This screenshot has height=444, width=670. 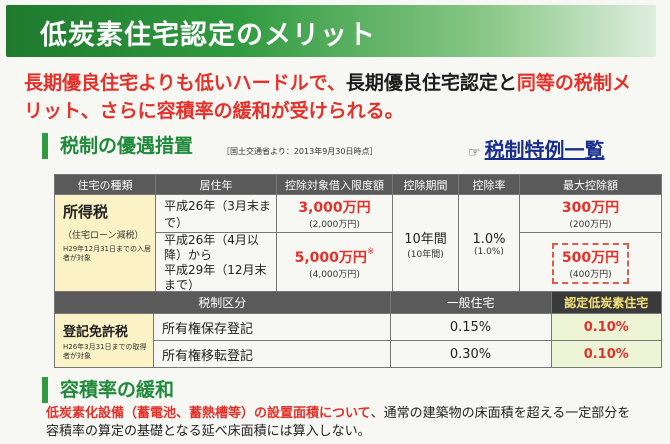 I want to click on row-preservation-label: 所有権保存登記, so click(x=272, y=327).